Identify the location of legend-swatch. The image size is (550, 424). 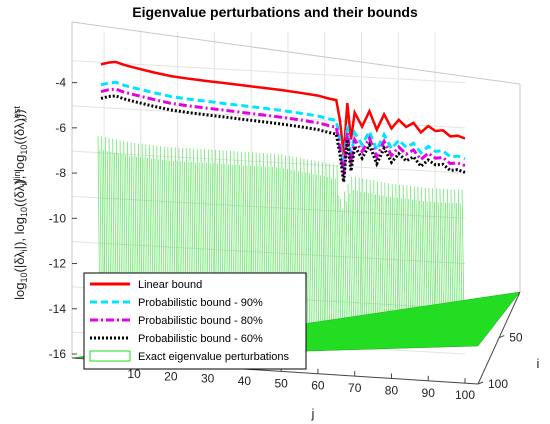
(110, 356).